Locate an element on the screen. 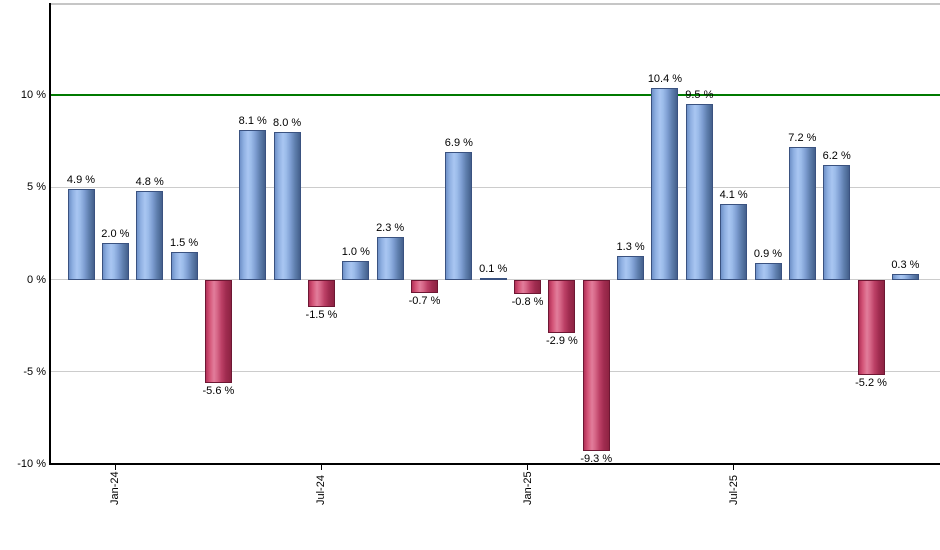  bar-value-label: 8.0 % is located at coordinates (287, 123).